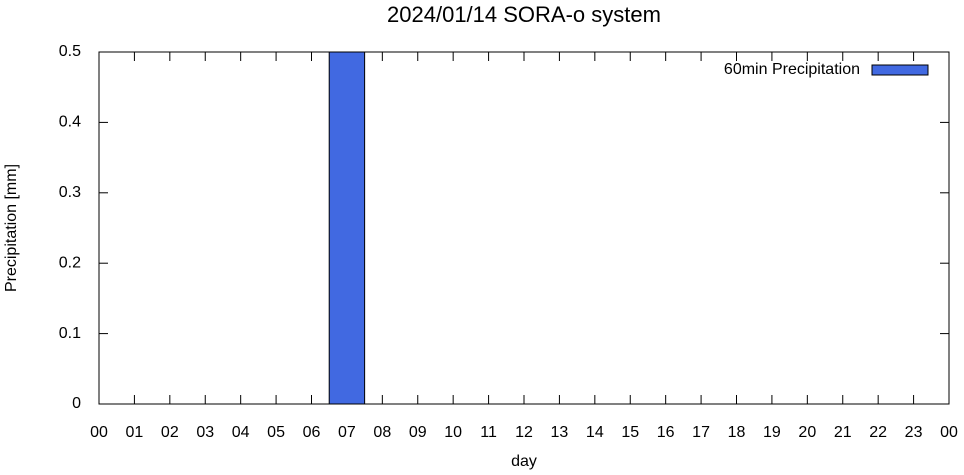  What do you see at coordinates (560, 432) in the screenshot?
I see `x-tick-label: 13` at bounding box center [560, 432].